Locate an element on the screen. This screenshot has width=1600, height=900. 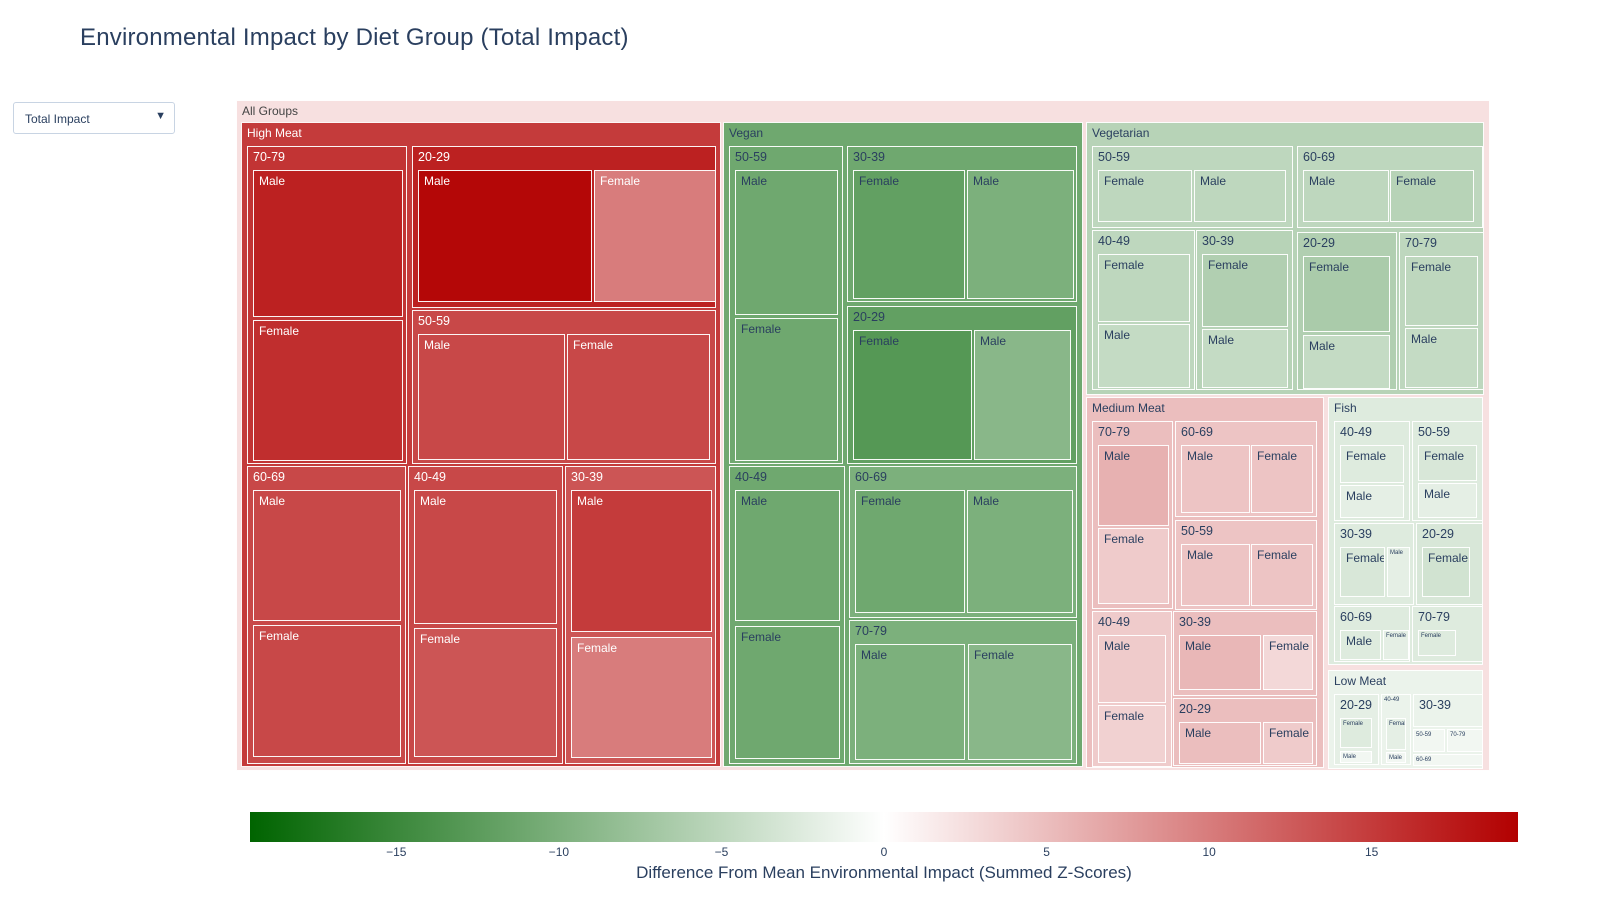
treemap-leaf-high-meat-40-49-female: Female is located at coordinates (485, 692).